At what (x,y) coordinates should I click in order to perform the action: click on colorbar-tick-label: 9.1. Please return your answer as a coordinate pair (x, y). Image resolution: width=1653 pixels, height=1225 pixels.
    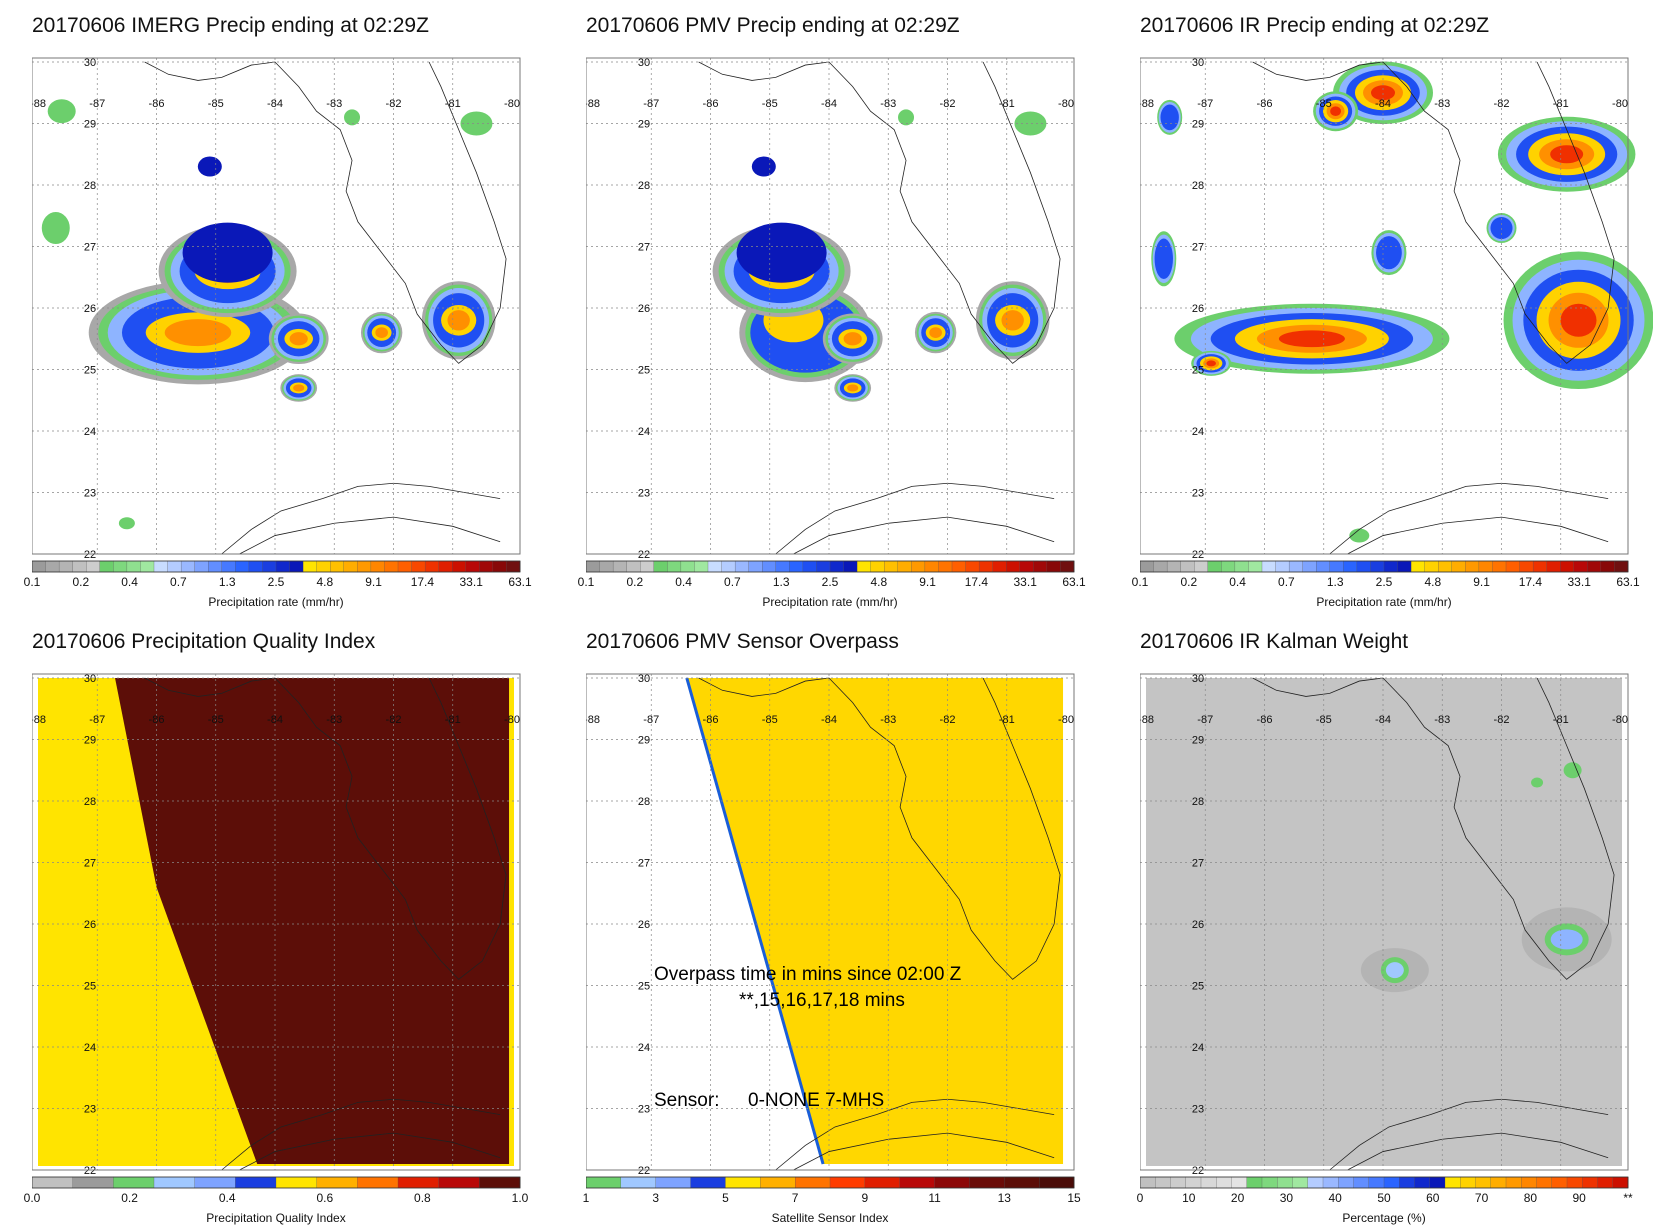
    Looking at the image, I should click on (373, 582).